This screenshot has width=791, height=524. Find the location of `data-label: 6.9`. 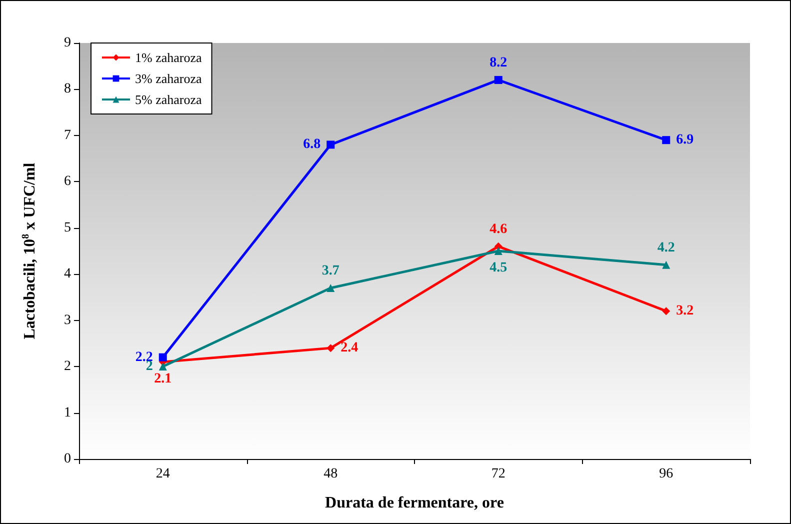

data-label: 6.9 is located at coordinates (685, 140).